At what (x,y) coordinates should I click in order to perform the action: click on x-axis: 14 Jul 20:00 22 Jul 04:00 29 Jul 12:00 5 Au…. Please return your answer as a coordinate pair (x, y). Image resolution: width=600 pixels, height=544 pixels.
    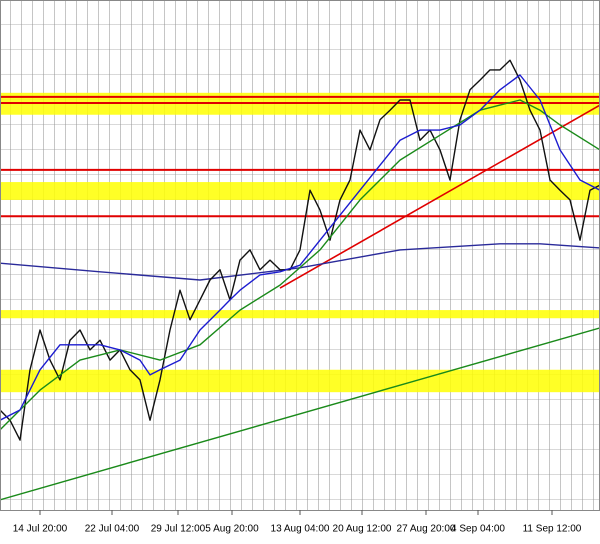
    Looking at the image, I should click on (297, 522).